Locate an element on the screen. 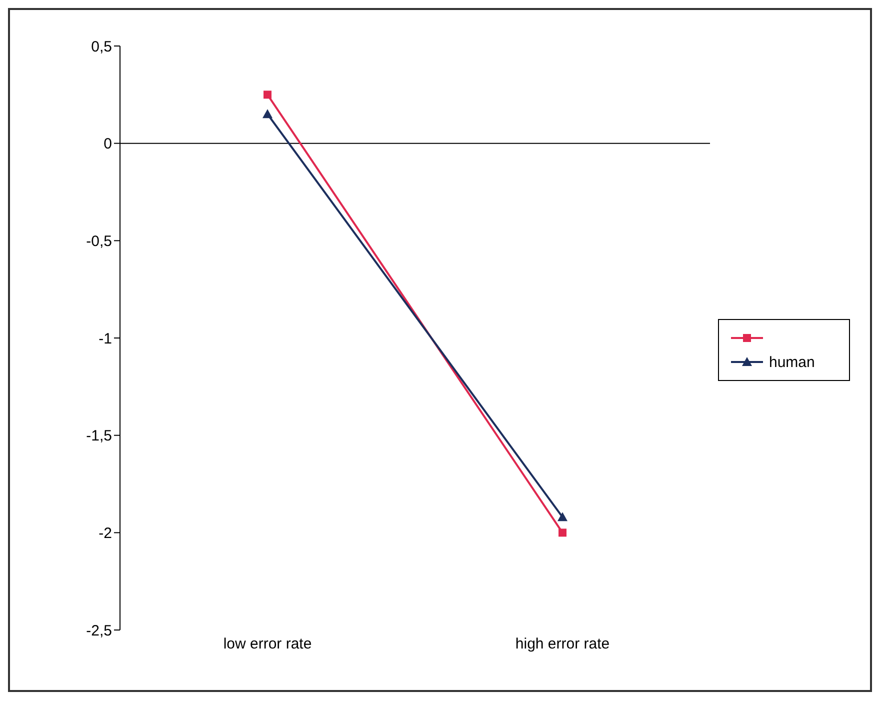 The image size is (883, 704). y-tick-label: 0,5 is located at coordinates (101, 47).